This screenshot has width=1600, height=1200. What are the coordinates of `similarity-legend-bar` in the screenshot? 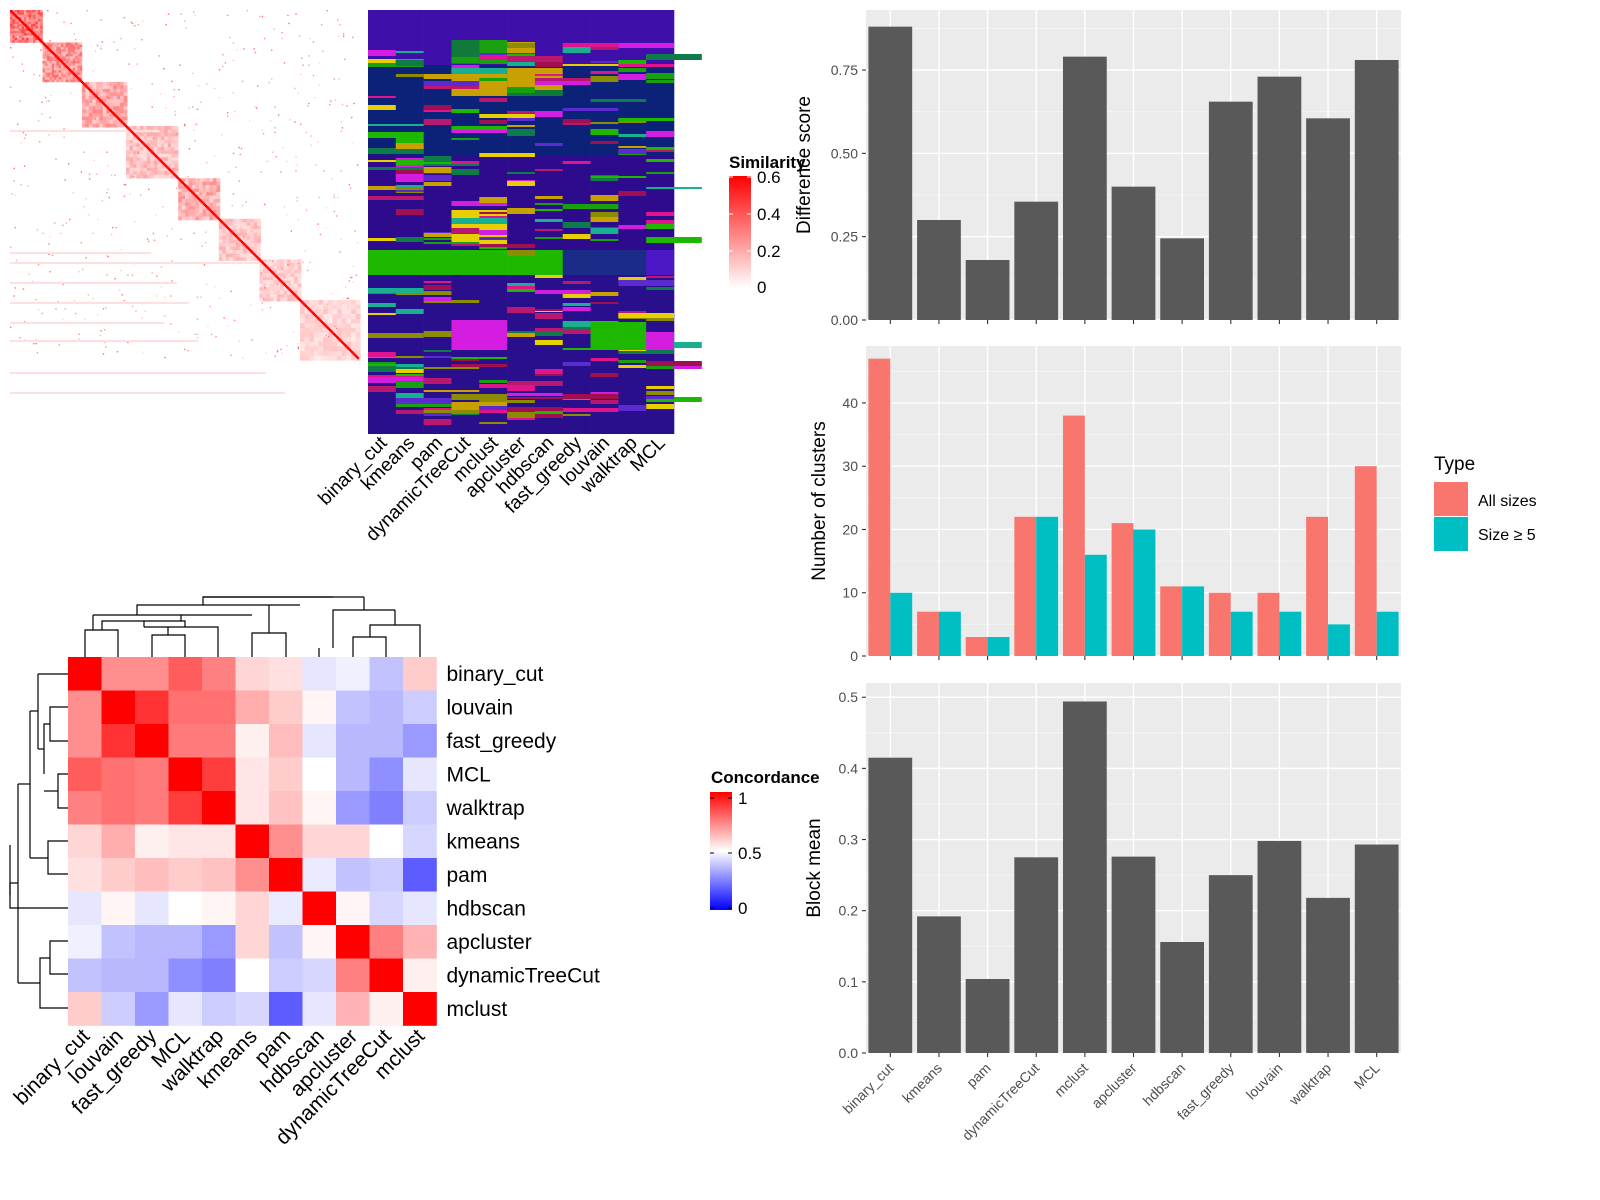 It's located at (740, 232).